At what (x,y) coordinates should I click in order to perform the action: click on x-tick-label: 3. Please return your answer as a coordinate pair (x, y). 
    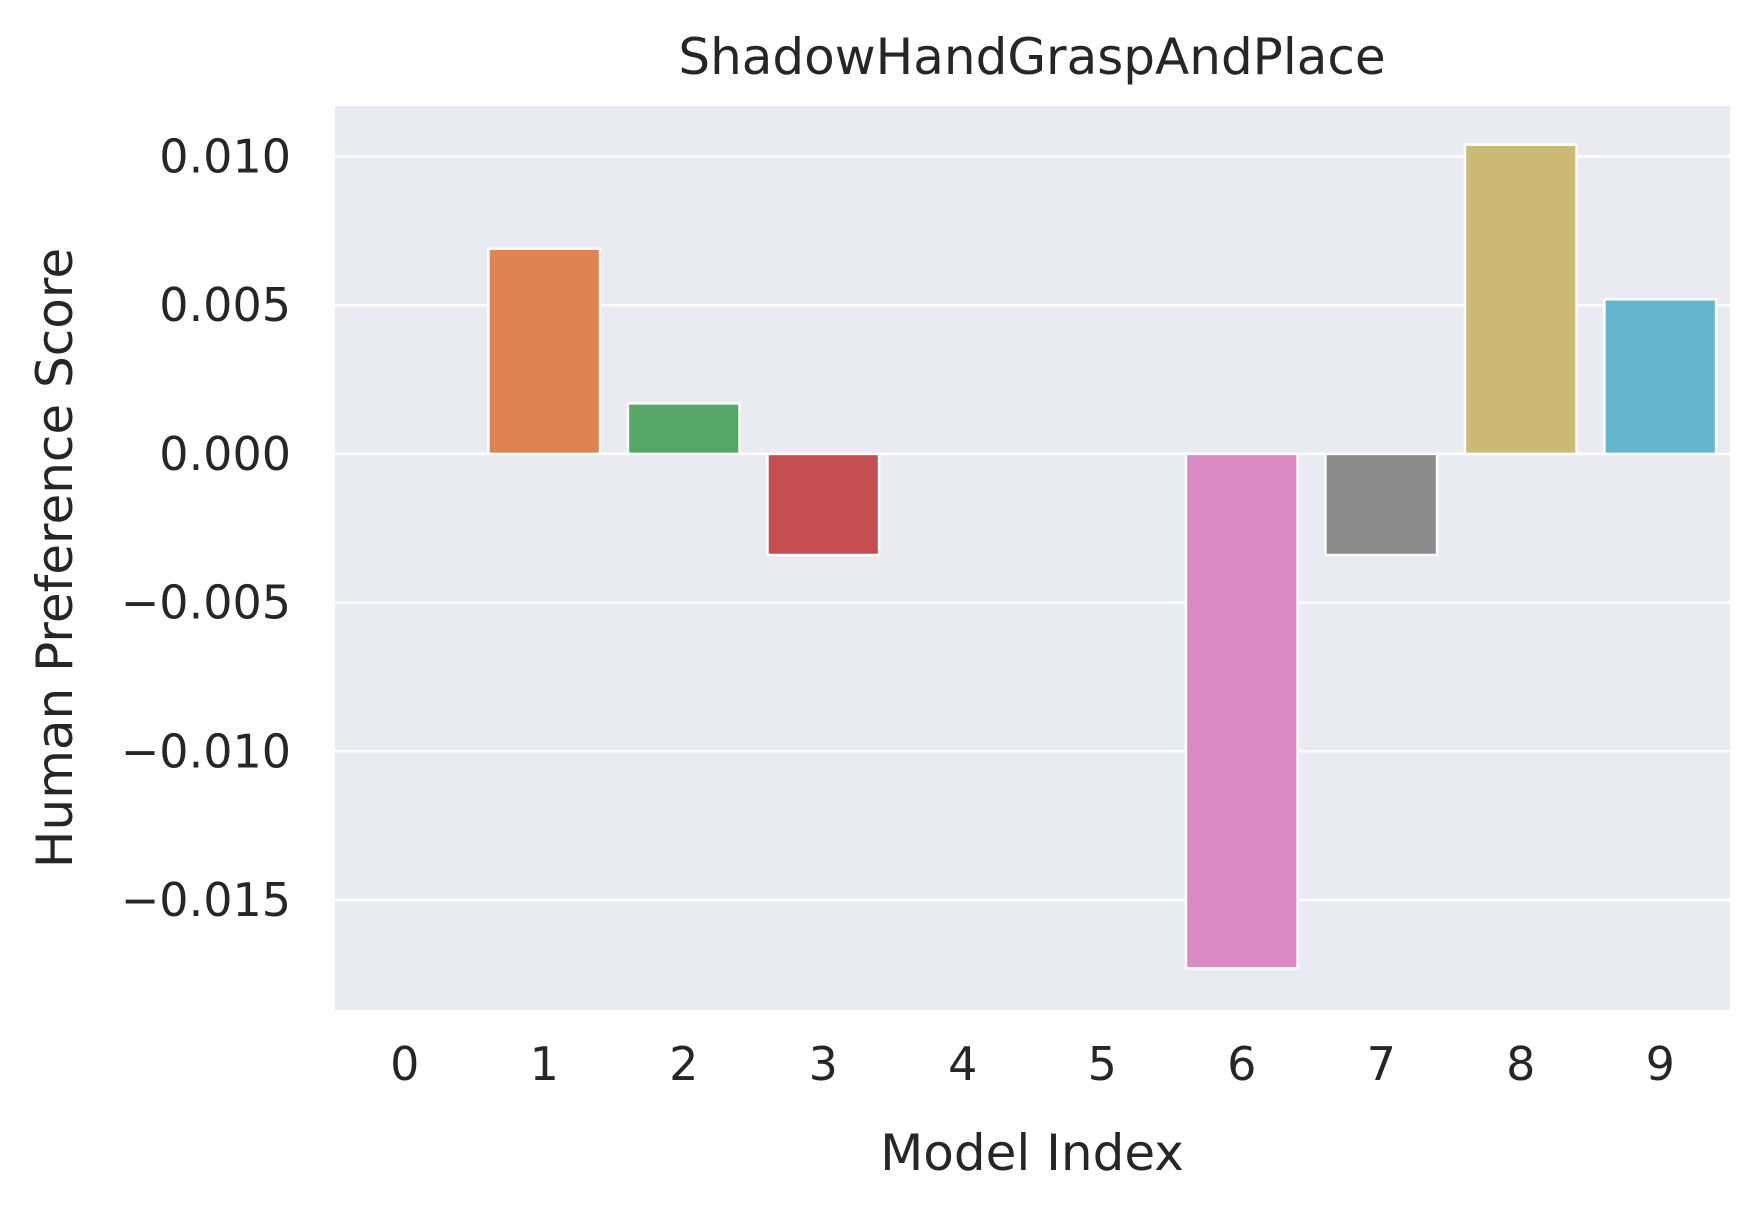
    Looking at the image, I should click on (823, 1064).